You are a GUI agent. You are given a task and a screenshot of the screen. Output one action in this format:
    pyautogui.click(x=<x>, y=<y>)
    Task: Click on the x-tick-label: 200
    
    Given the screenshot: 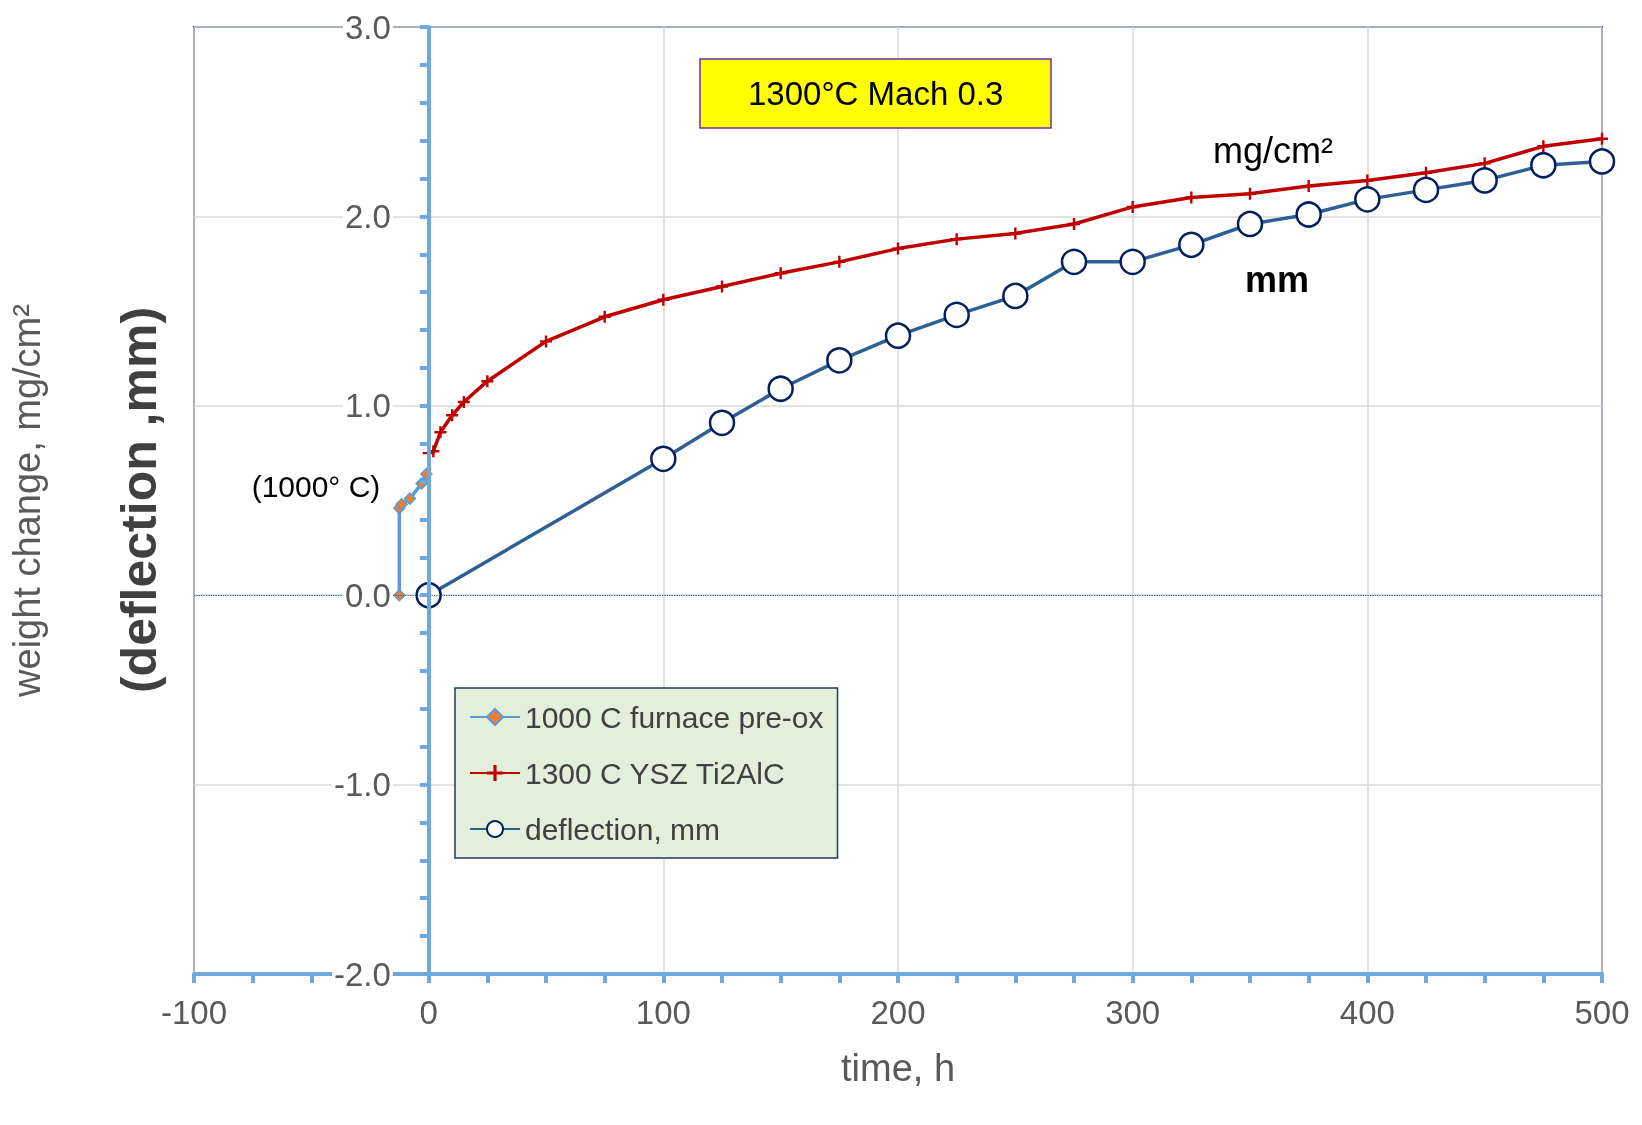 What is the action you would take?
    pyautogui.click(x=898, y=1012)
    